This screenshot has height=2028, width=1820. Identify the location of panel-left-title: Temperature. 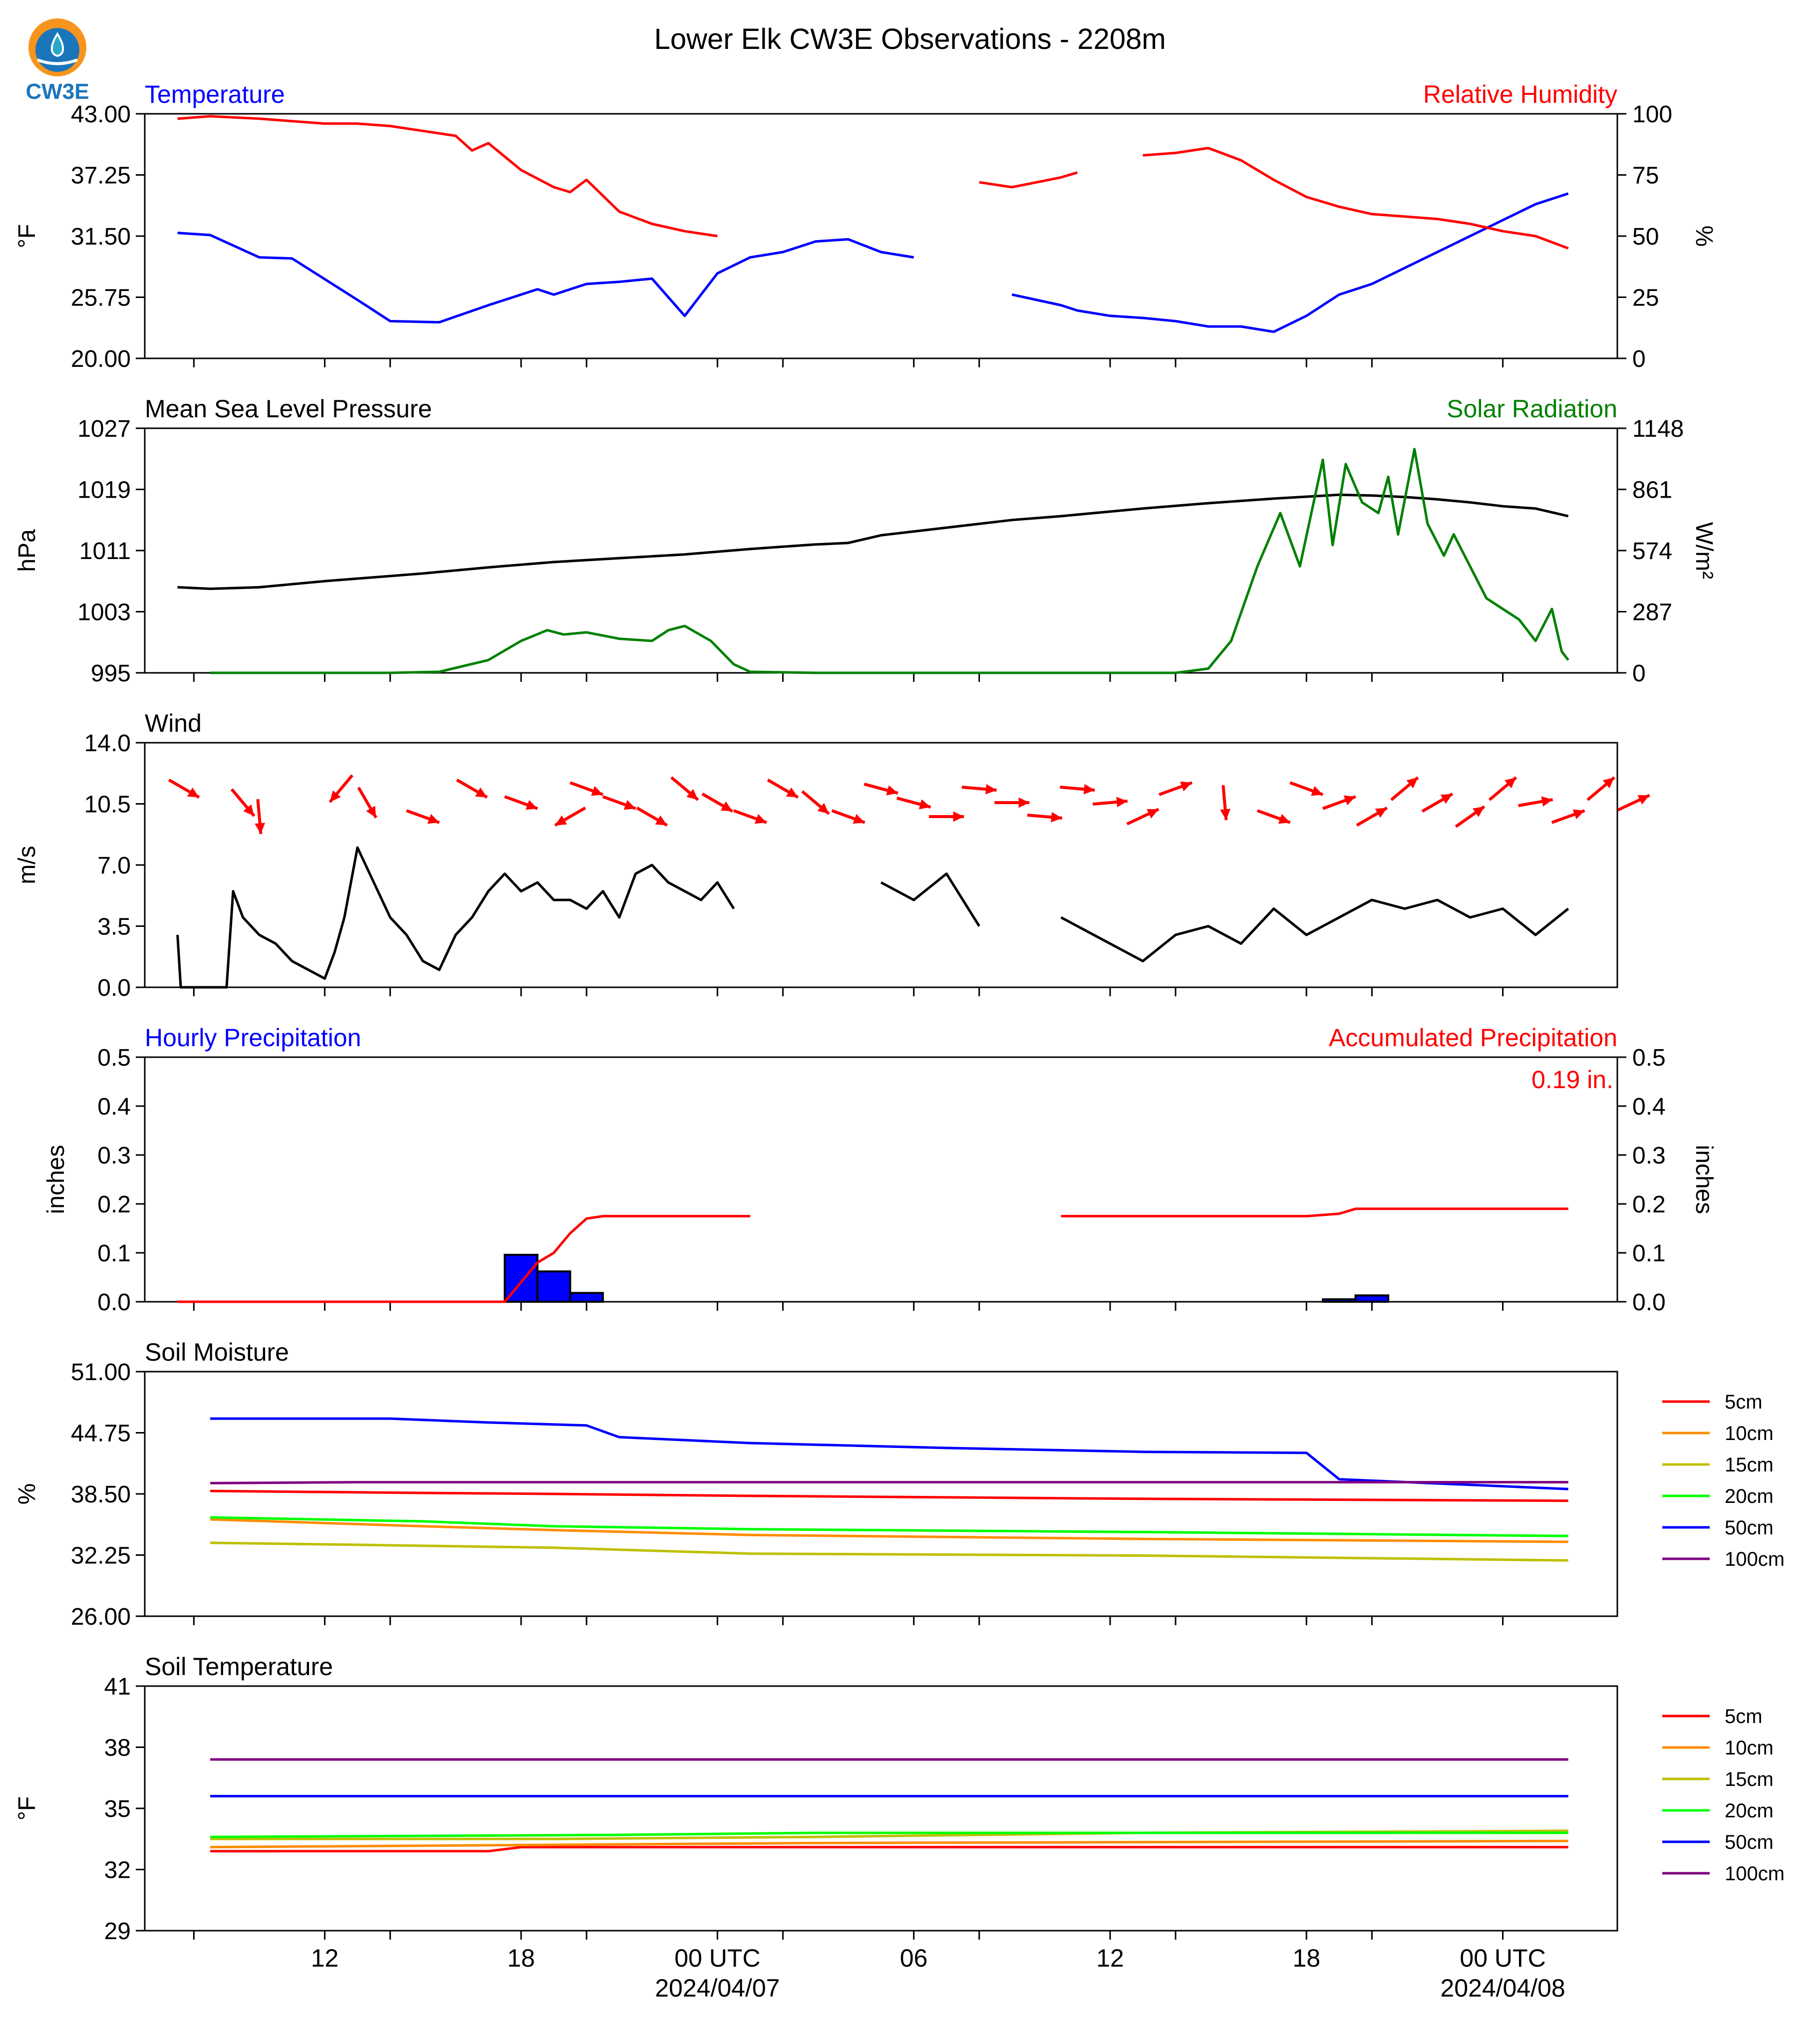
(215, 94).